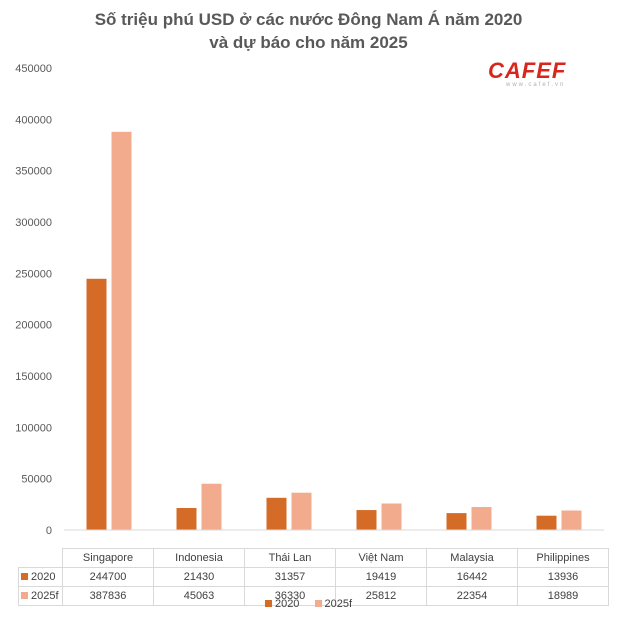 This screenshot has height=625, width=617. I want to click on table-cell: 16442, so click(472, 577).